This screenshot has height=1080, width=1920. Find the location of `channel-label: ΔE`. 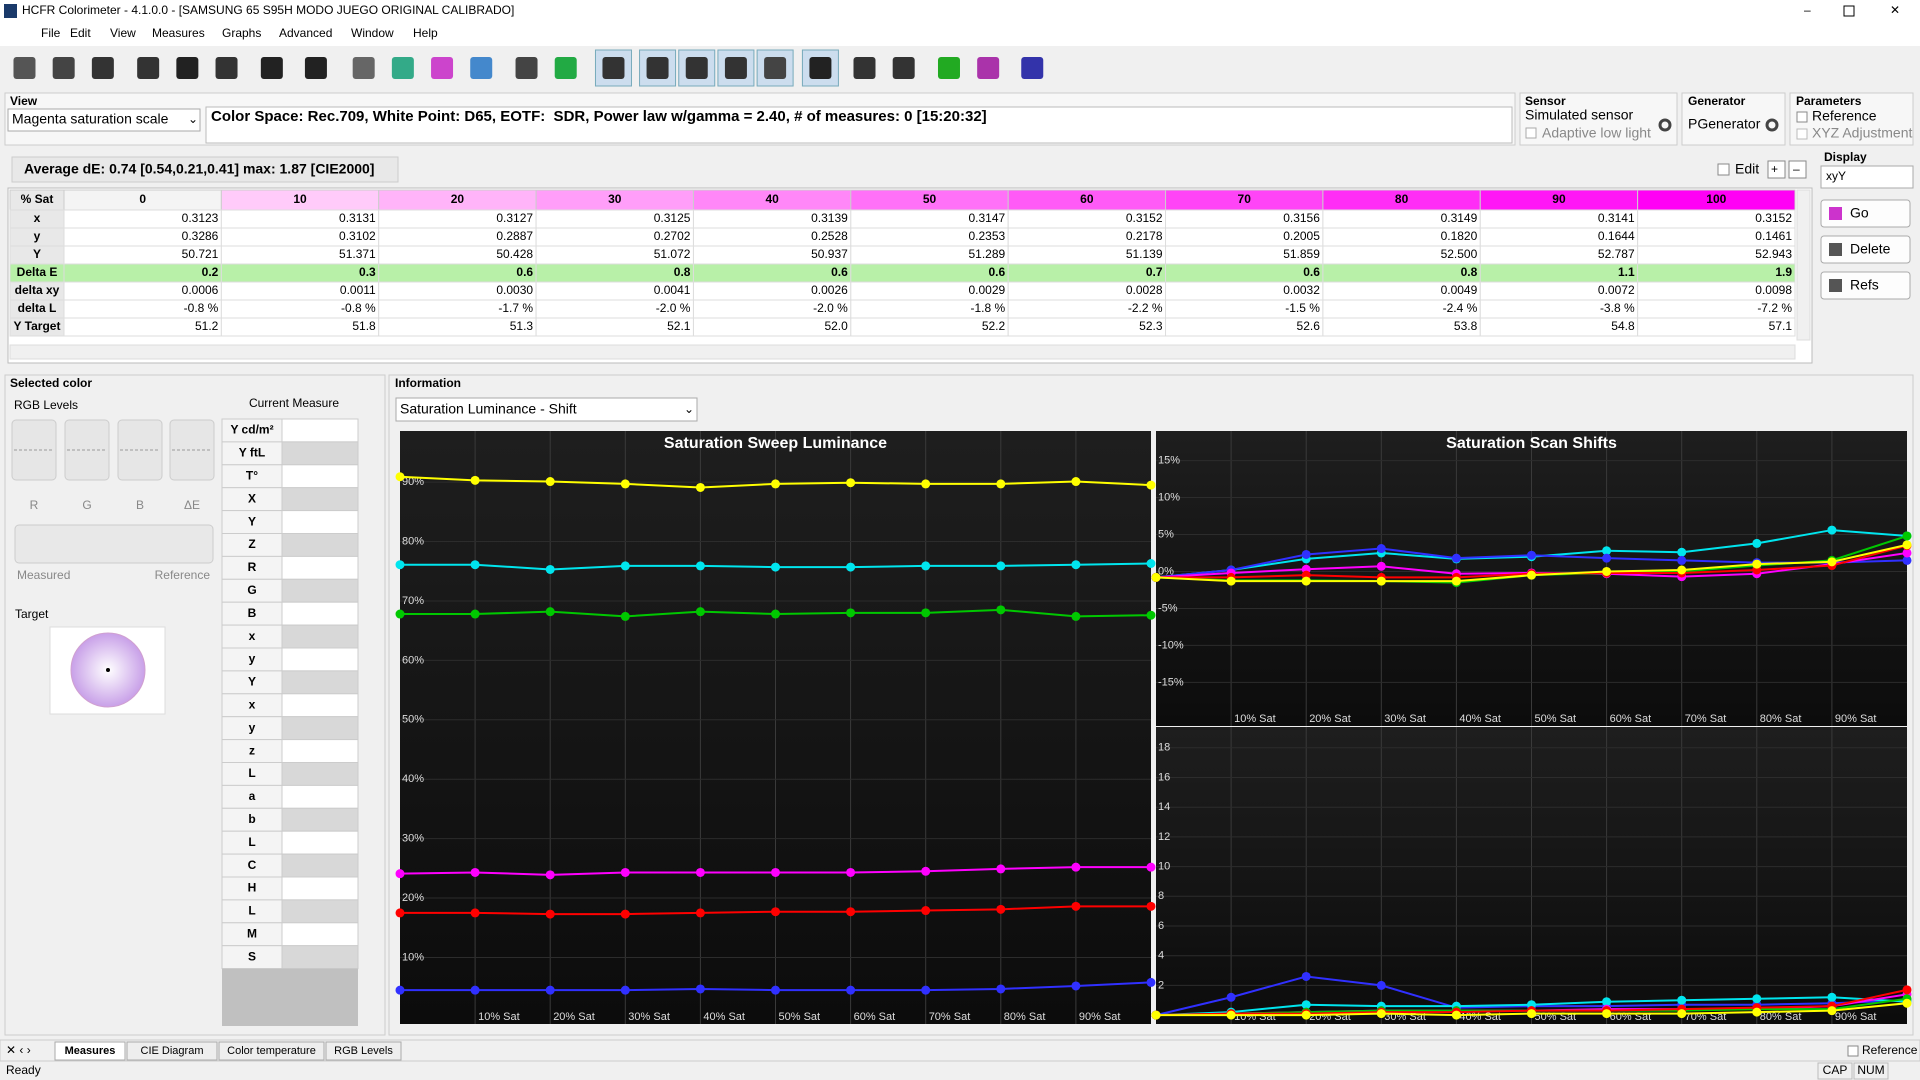

channel-label: ΔE is located at coordinates (192, 505).